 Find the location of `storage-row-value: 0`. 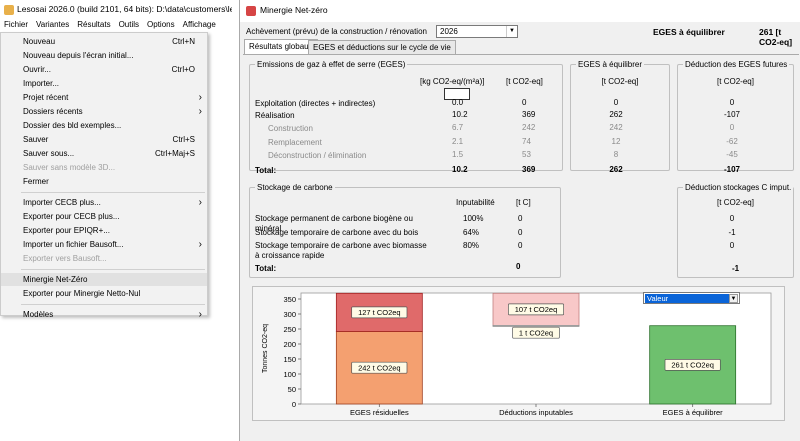

storage-row-value: 0 is located at coordinates (520, 245).